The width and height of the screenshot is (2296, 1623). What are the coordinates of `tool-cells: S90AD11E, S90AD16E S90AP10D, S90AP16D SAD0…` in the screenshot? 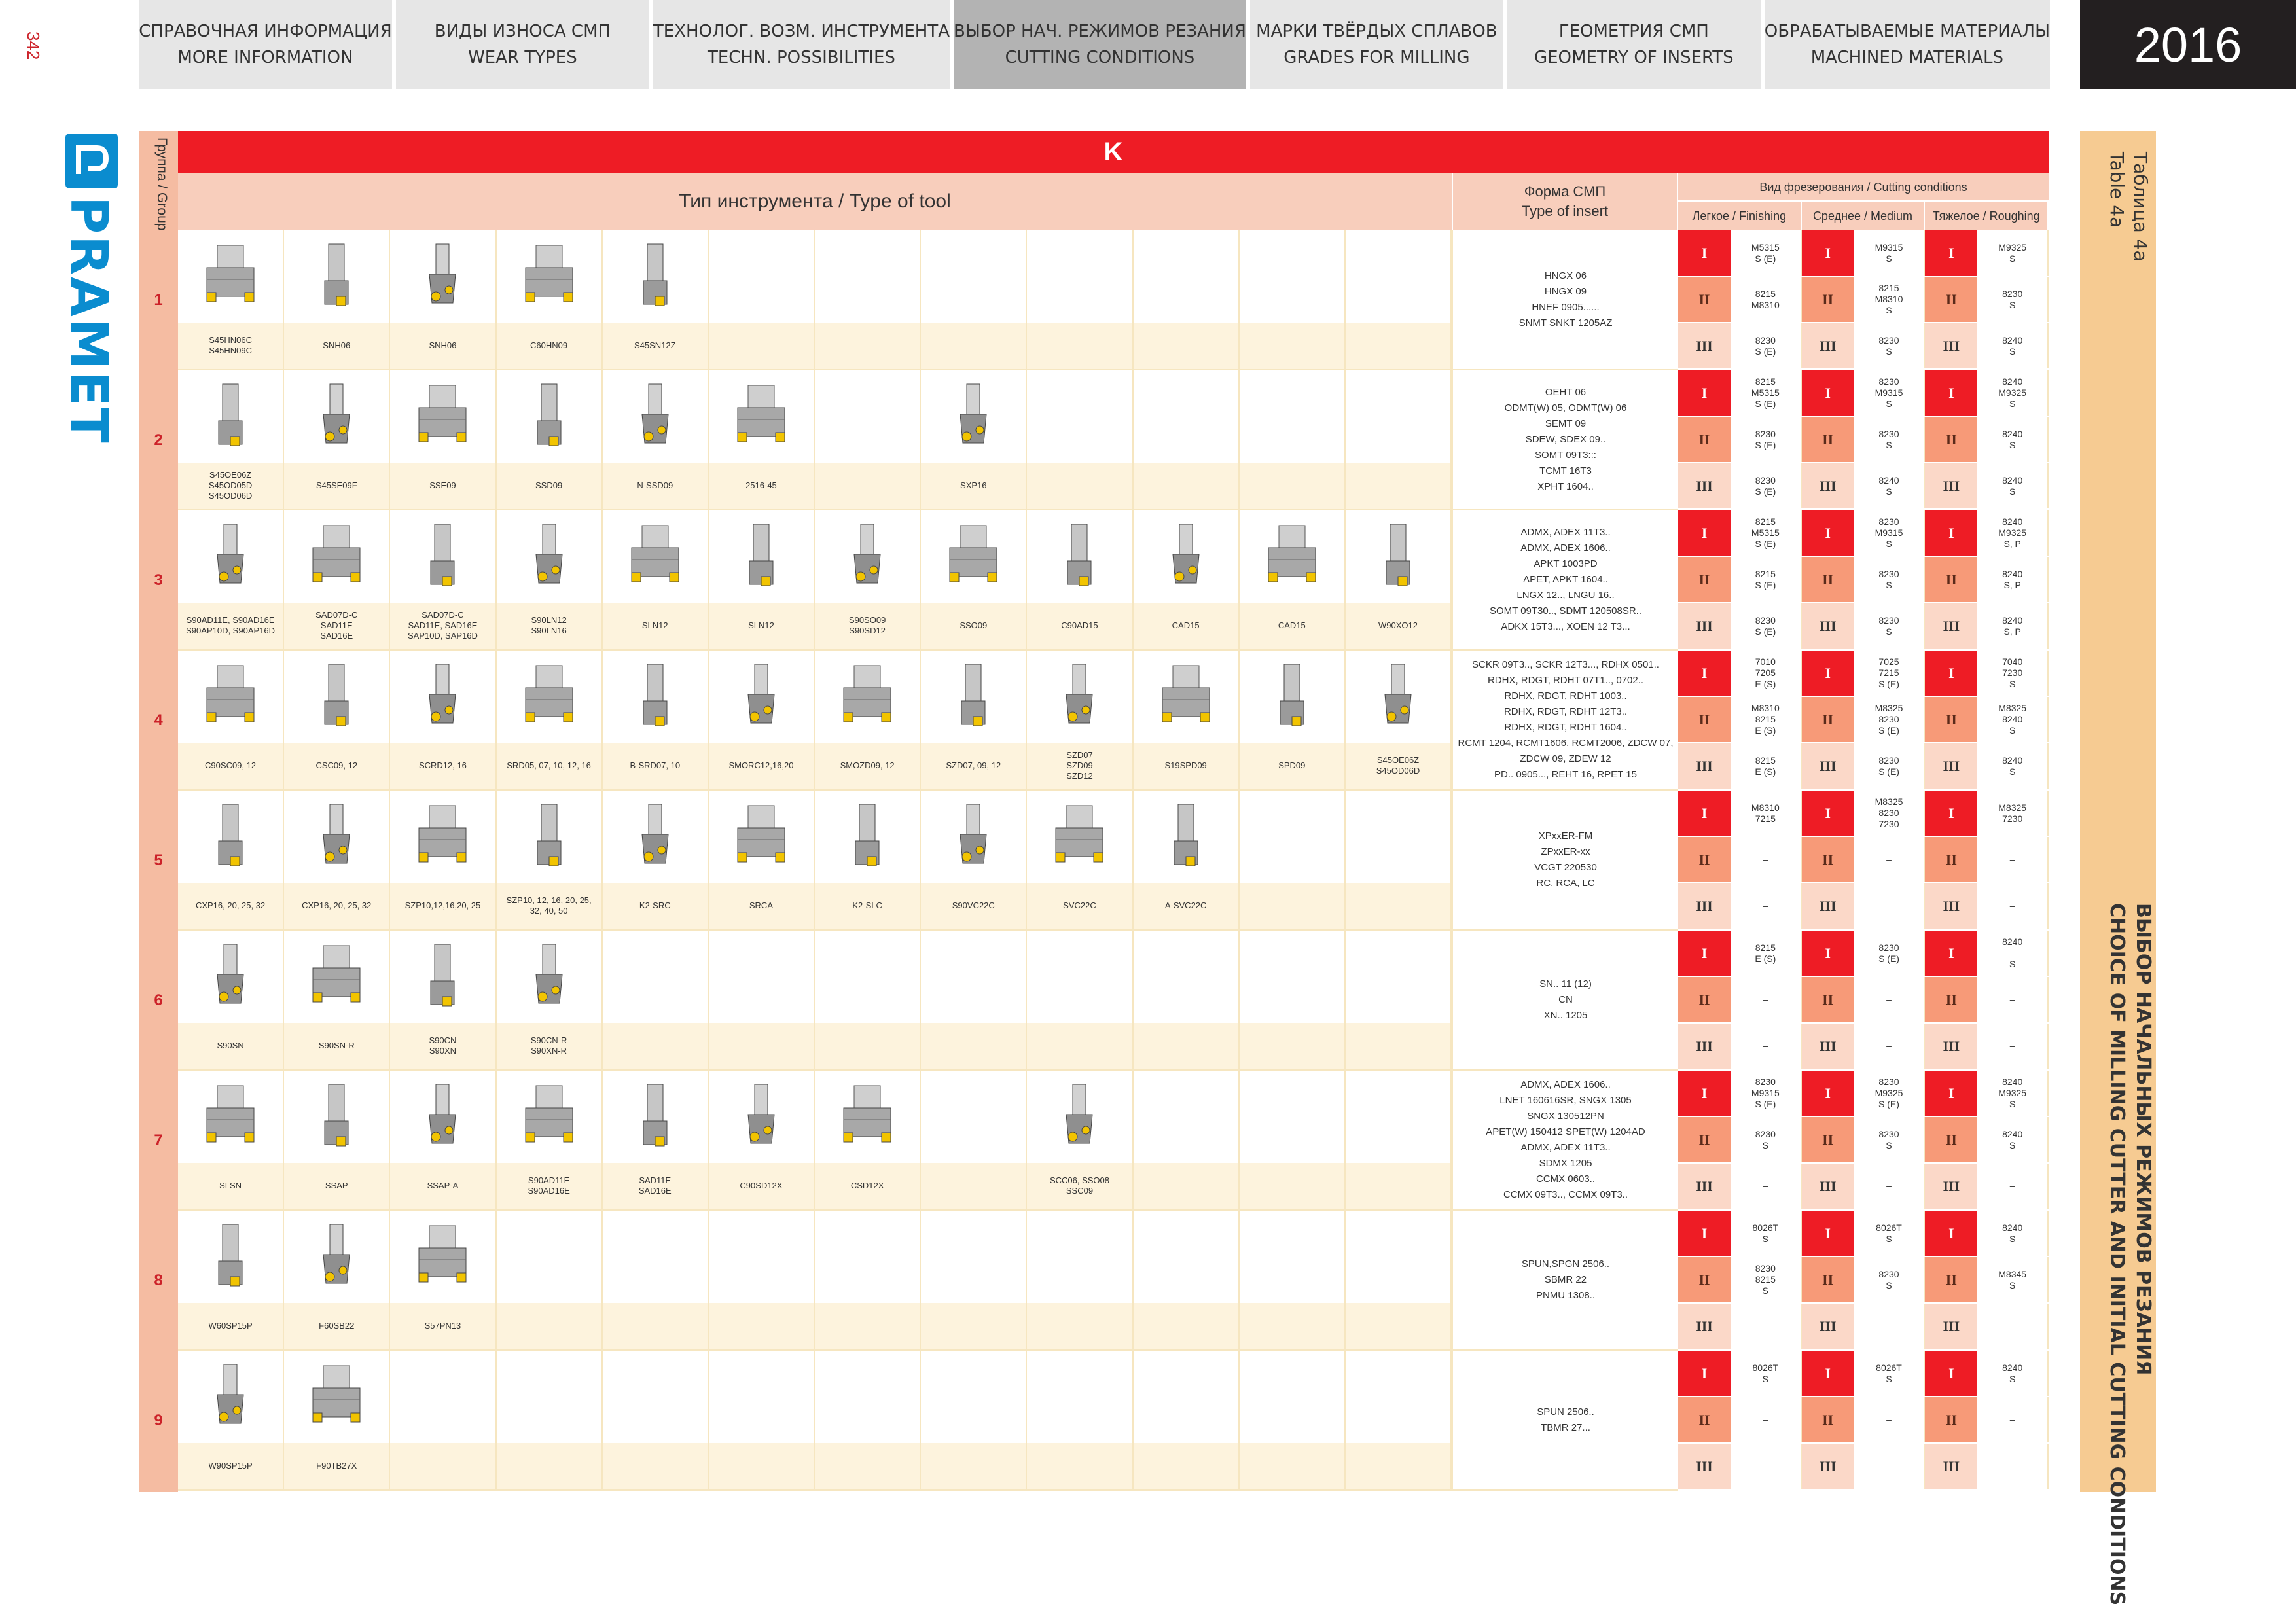 It's located at (815, 580).